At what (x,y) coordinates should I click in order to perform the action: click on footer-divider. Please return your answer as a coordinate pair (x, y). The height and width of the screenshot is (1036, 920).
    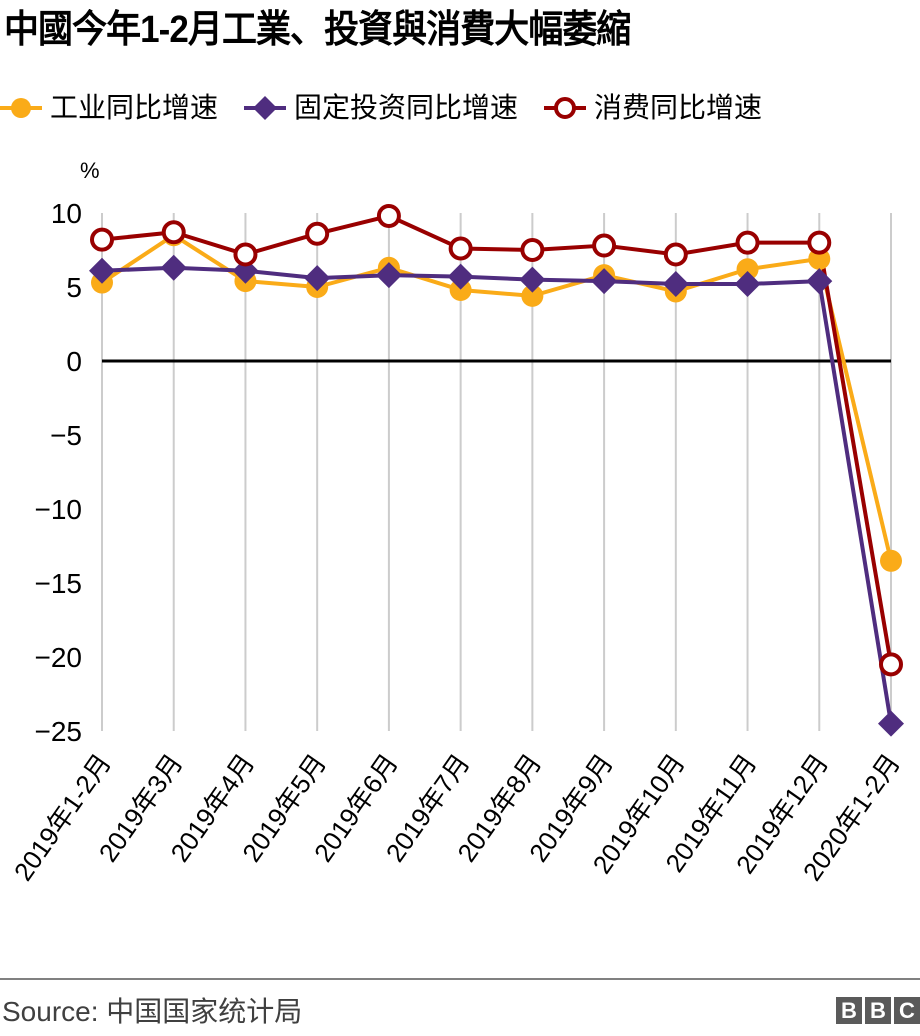
    Looking at the image, I should click on (460, 979).